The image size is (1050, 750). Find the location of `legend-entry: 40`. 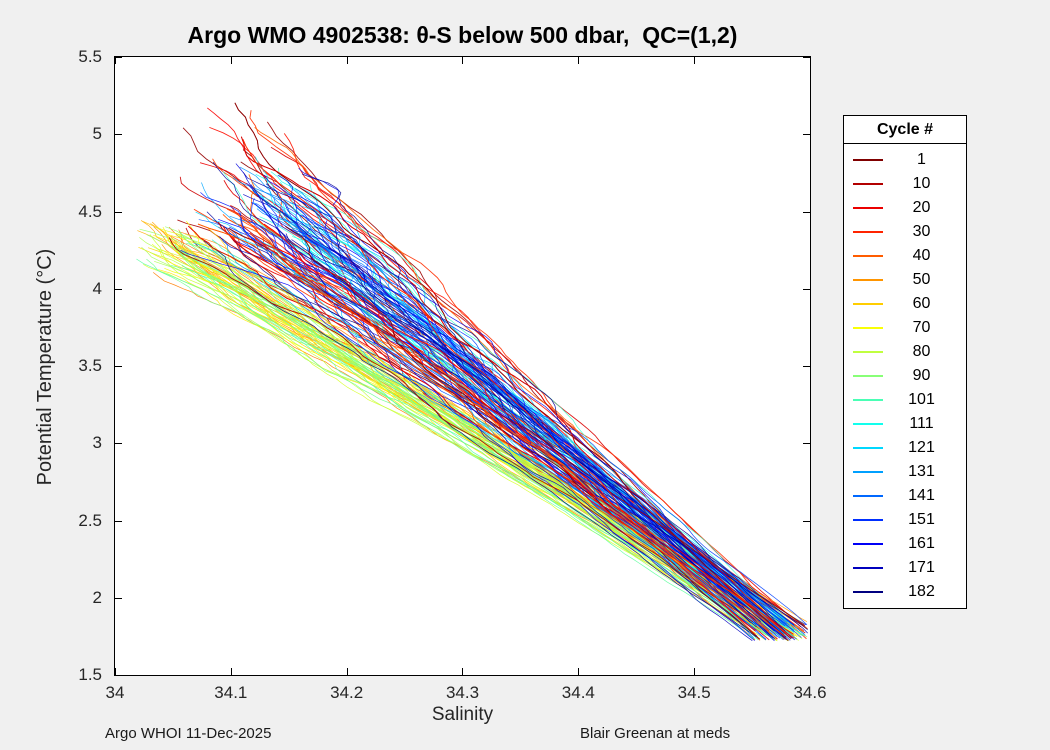

legend-entry: 40 is located at coordinates (905, 256).